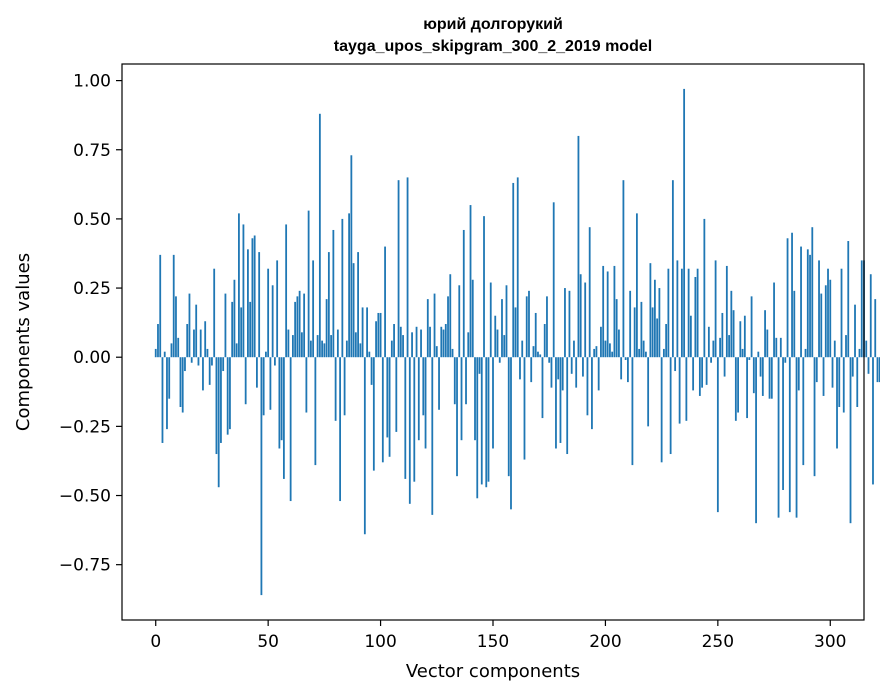 The height and width of the screenshot is (696, 880). What do you see at coordinates (493, 24) in the screenshot?
I see `chart-title: юрий долгорукий` at bounding box center [493, 24].